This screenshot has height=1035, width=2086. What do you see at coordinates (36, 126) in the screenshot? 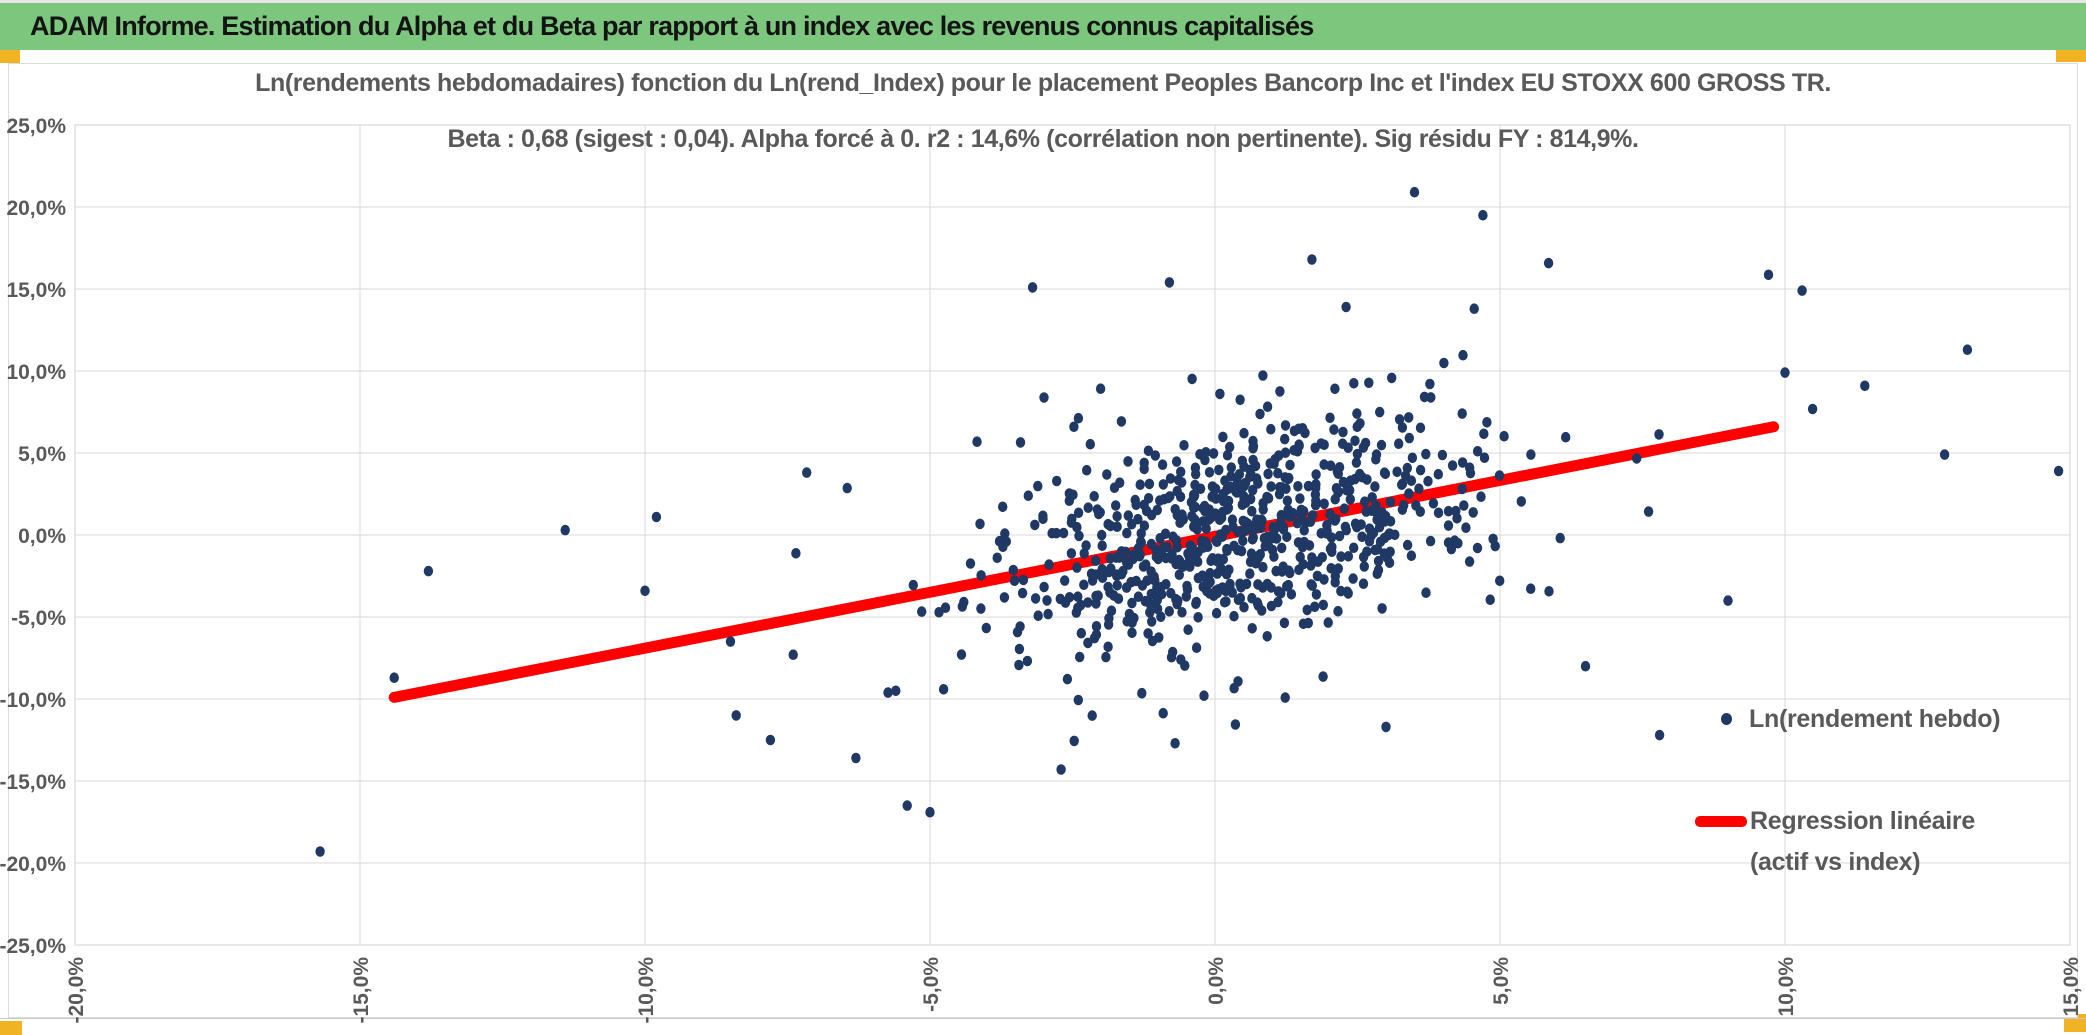
I see `y-tick-label: 25,0%` at bounding box center [36, 126].